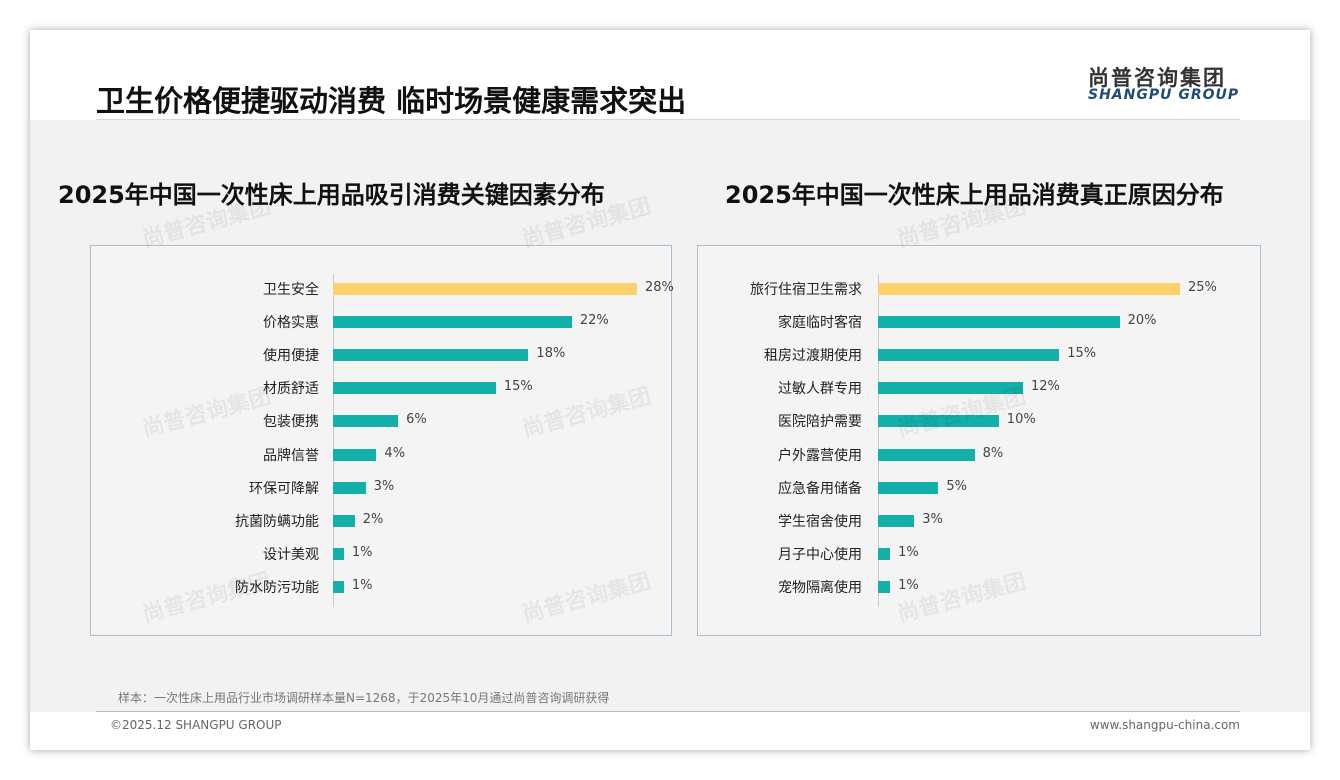  I want to click on bar-row: 医院陪护需要 10%, so click(979, 421).